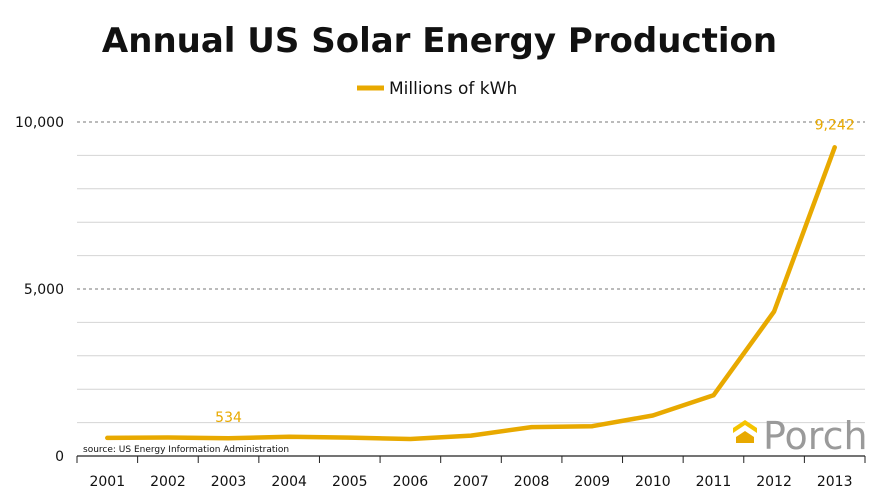 This screenshot has height=499, width=879. Describe the element at coordinates (835, 482) in the screenshot. I see `x-tick-label: 2013` at that location.